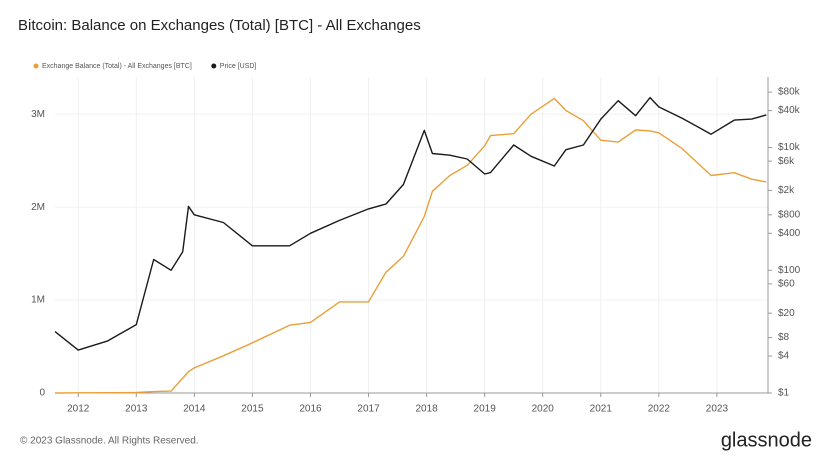 The width and height of the screenshot is (828, 466). I want to click on x-tick-label: 2020, so click(543, 409).